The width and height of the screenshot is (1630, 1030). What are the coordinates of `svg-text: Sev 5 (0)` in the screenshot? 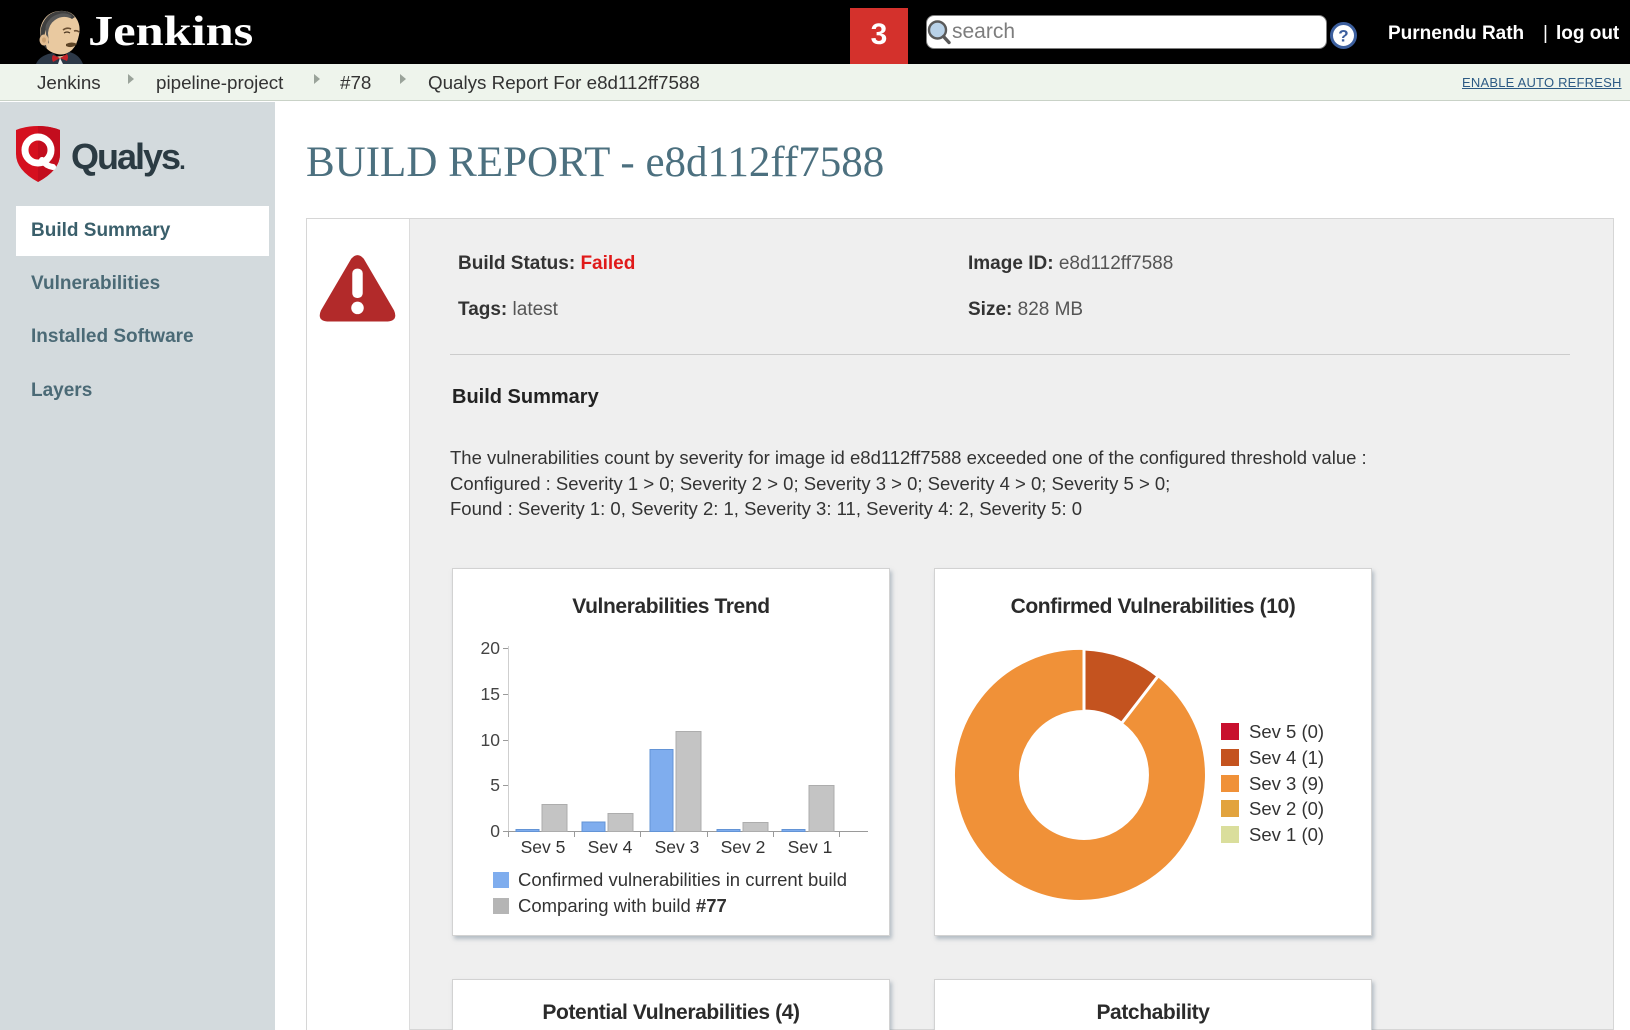 It's located at (1286, 731).